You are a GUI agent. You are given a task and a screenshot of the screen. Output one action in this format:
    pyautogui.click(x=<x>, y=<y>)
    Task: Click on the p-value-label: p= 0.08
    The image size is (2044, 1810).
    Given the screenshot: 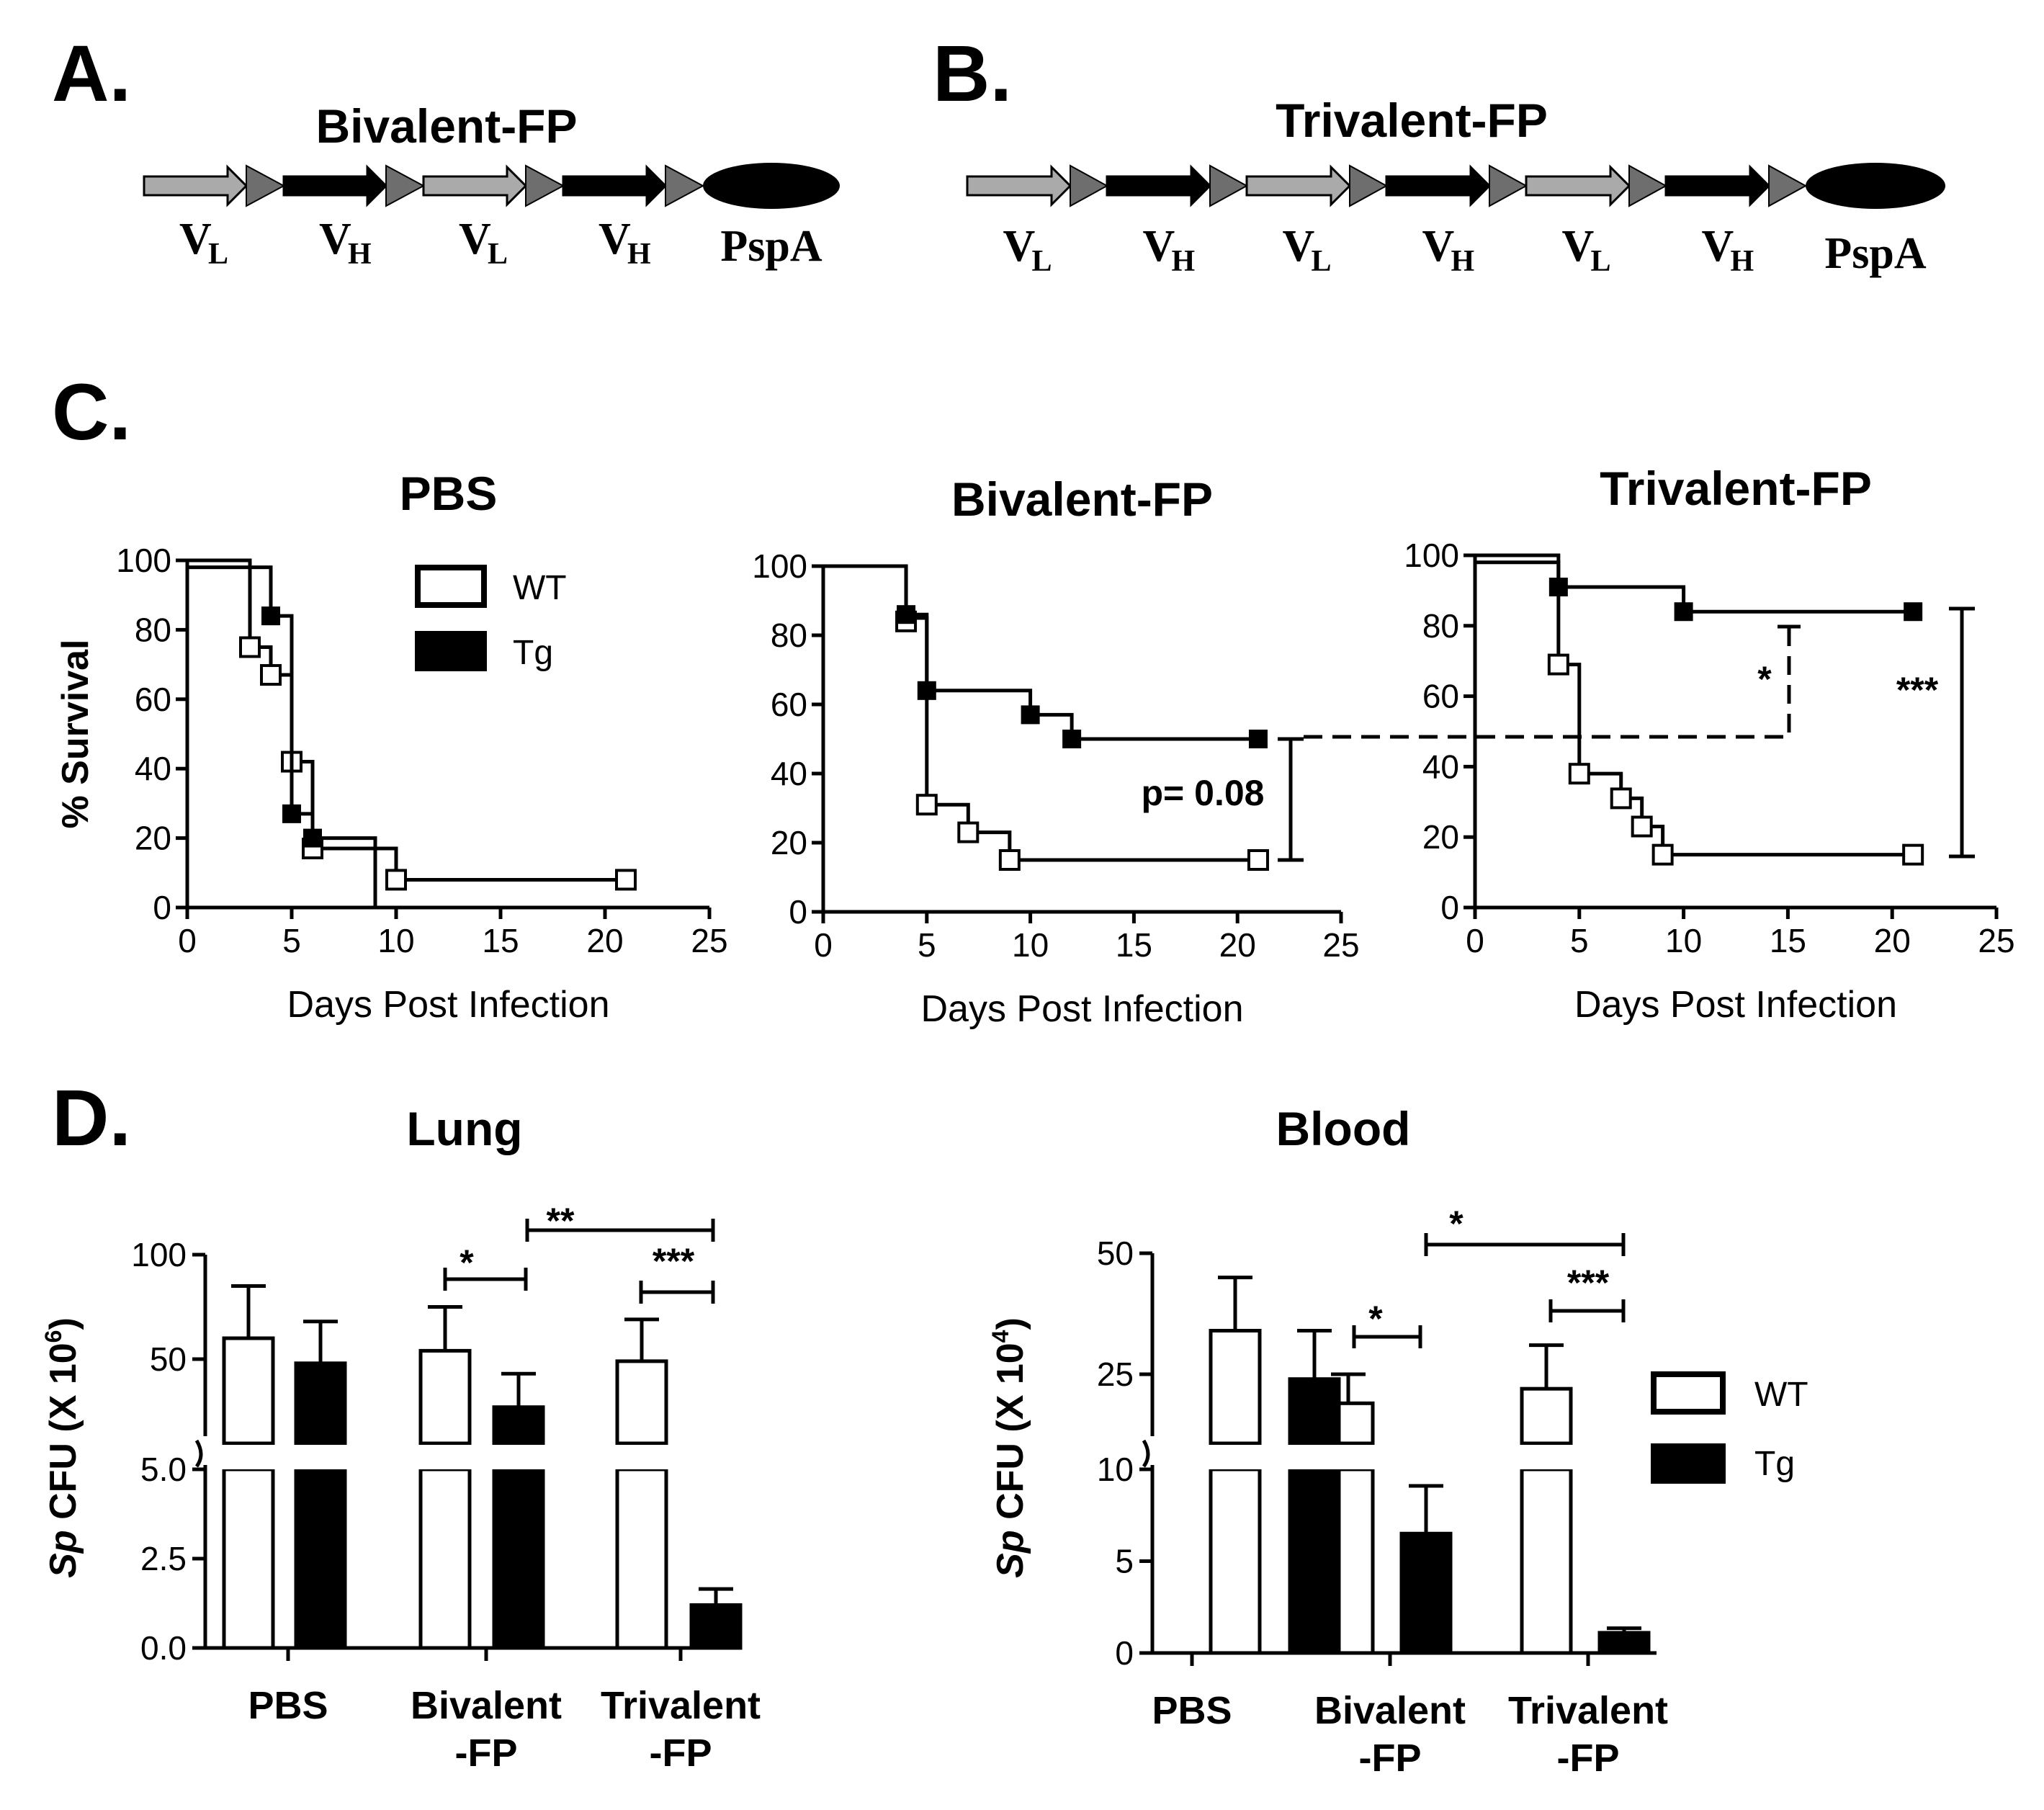 What is the action you would take?
    pyautogui.click(x=1203, y=793)
    